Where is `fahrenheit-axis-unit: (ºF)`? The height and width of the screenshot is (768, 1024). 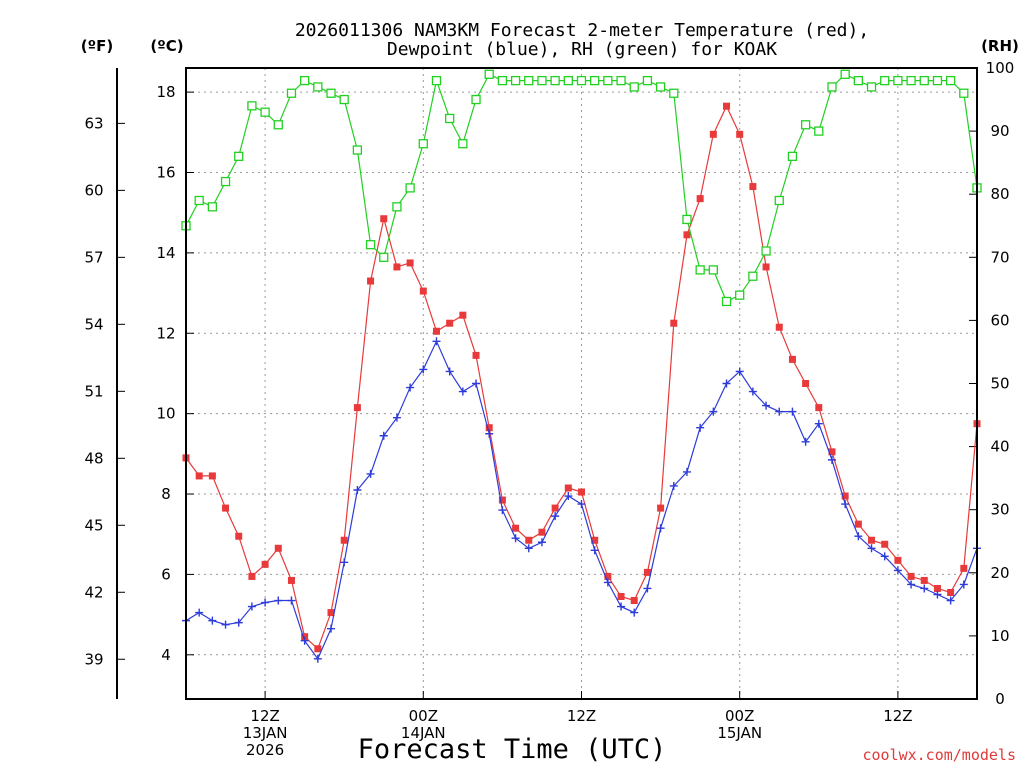
fahrenheit-axis-unit: (ºF) is located at coordinates (97, 46).